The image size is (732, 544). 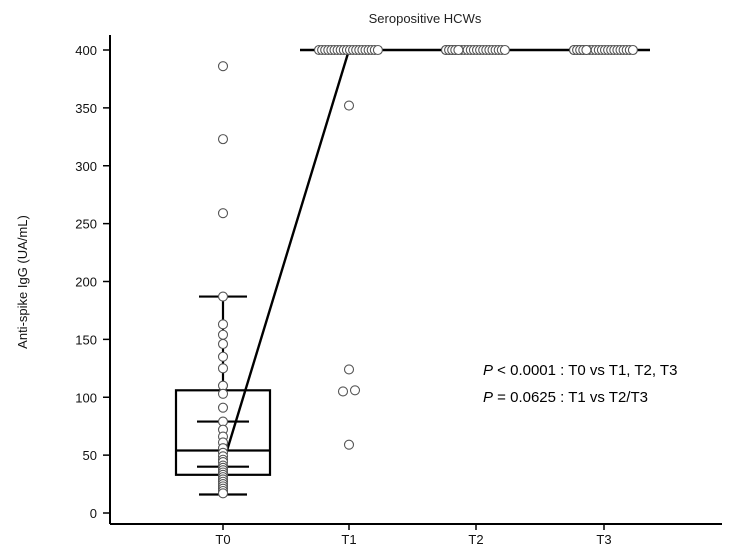 I want to click on chart-title: Seropositive HCWs, so click(x=425, y=18).